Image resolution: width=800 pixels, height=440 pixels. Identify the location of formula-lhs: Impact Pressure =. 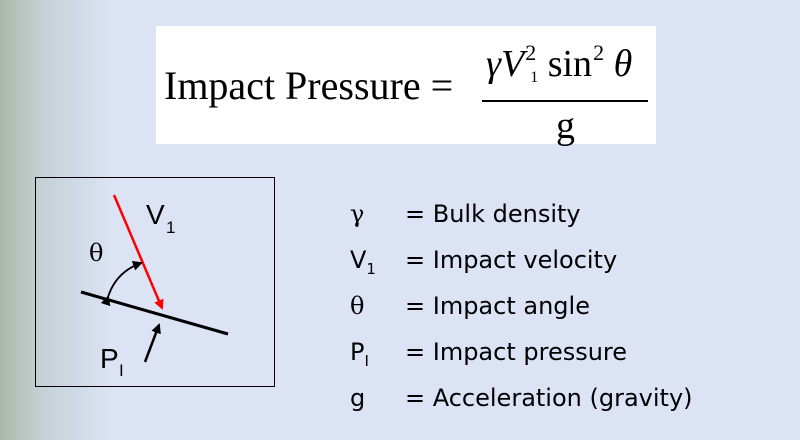
(308, 85).